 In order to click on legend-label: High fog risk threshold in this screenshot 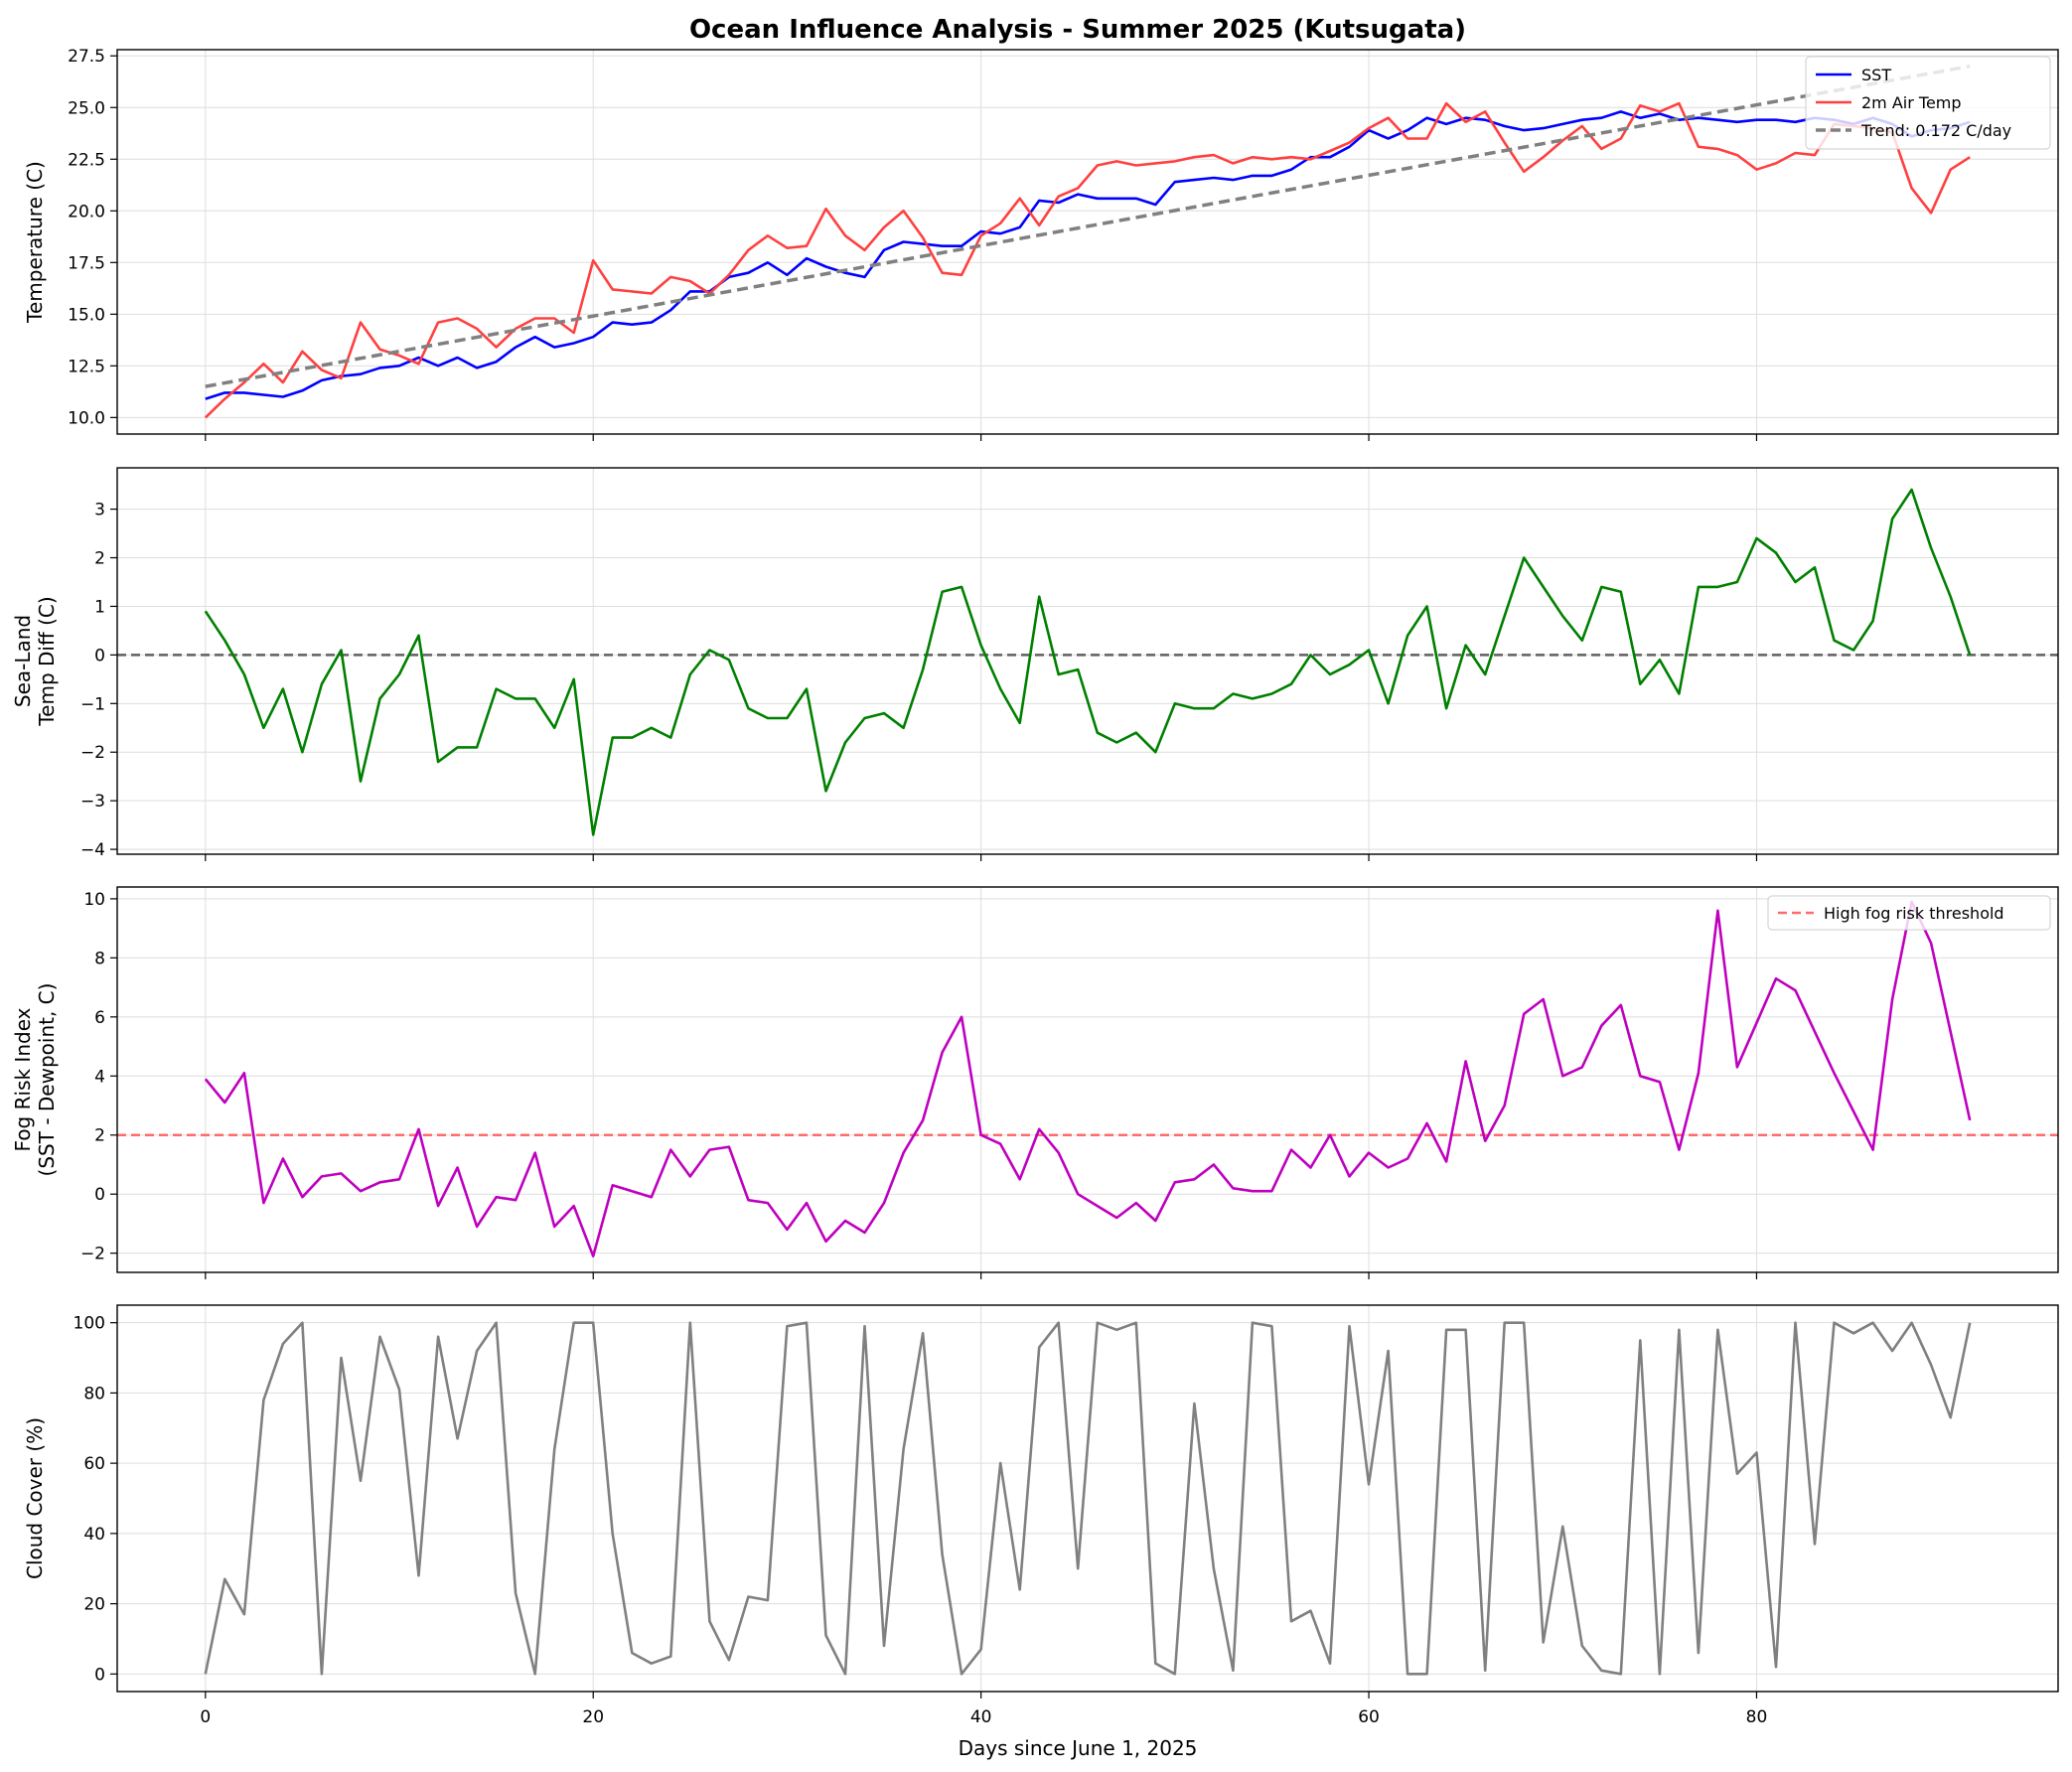, I will do `click(1914, 913)`.